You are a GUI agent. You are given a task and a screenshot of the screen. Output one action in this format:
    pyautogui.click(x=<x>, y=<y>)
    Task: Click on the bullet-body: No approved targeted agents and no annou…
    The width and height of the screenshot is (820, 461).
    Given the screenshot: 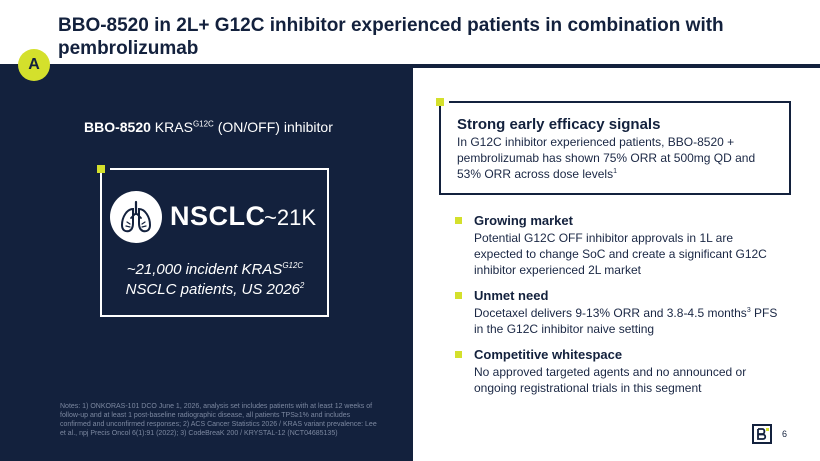 What is the action you would take?
    pyautogui.click(x=610, y=380)
    